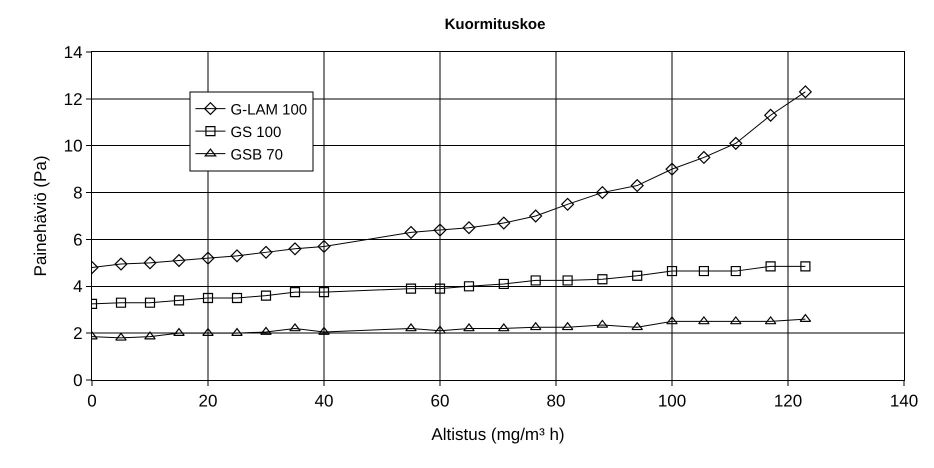 This screenshot has width=934, height=468. What do you see at coordinates (92, 400) in the screenshot?
I see `x-tick-label: 0` at bounding box center [92, 400].